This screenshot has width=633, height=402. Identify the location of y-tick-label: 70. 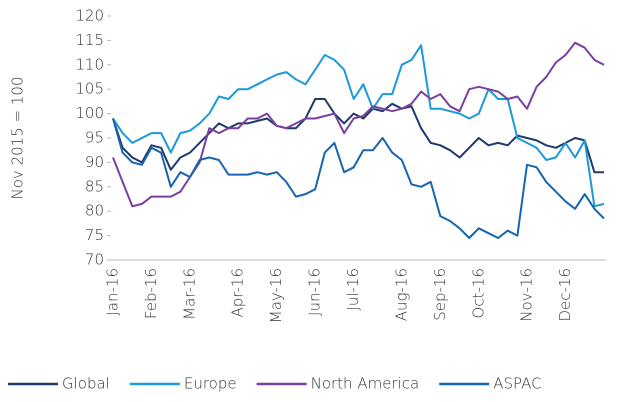
(94, 260).